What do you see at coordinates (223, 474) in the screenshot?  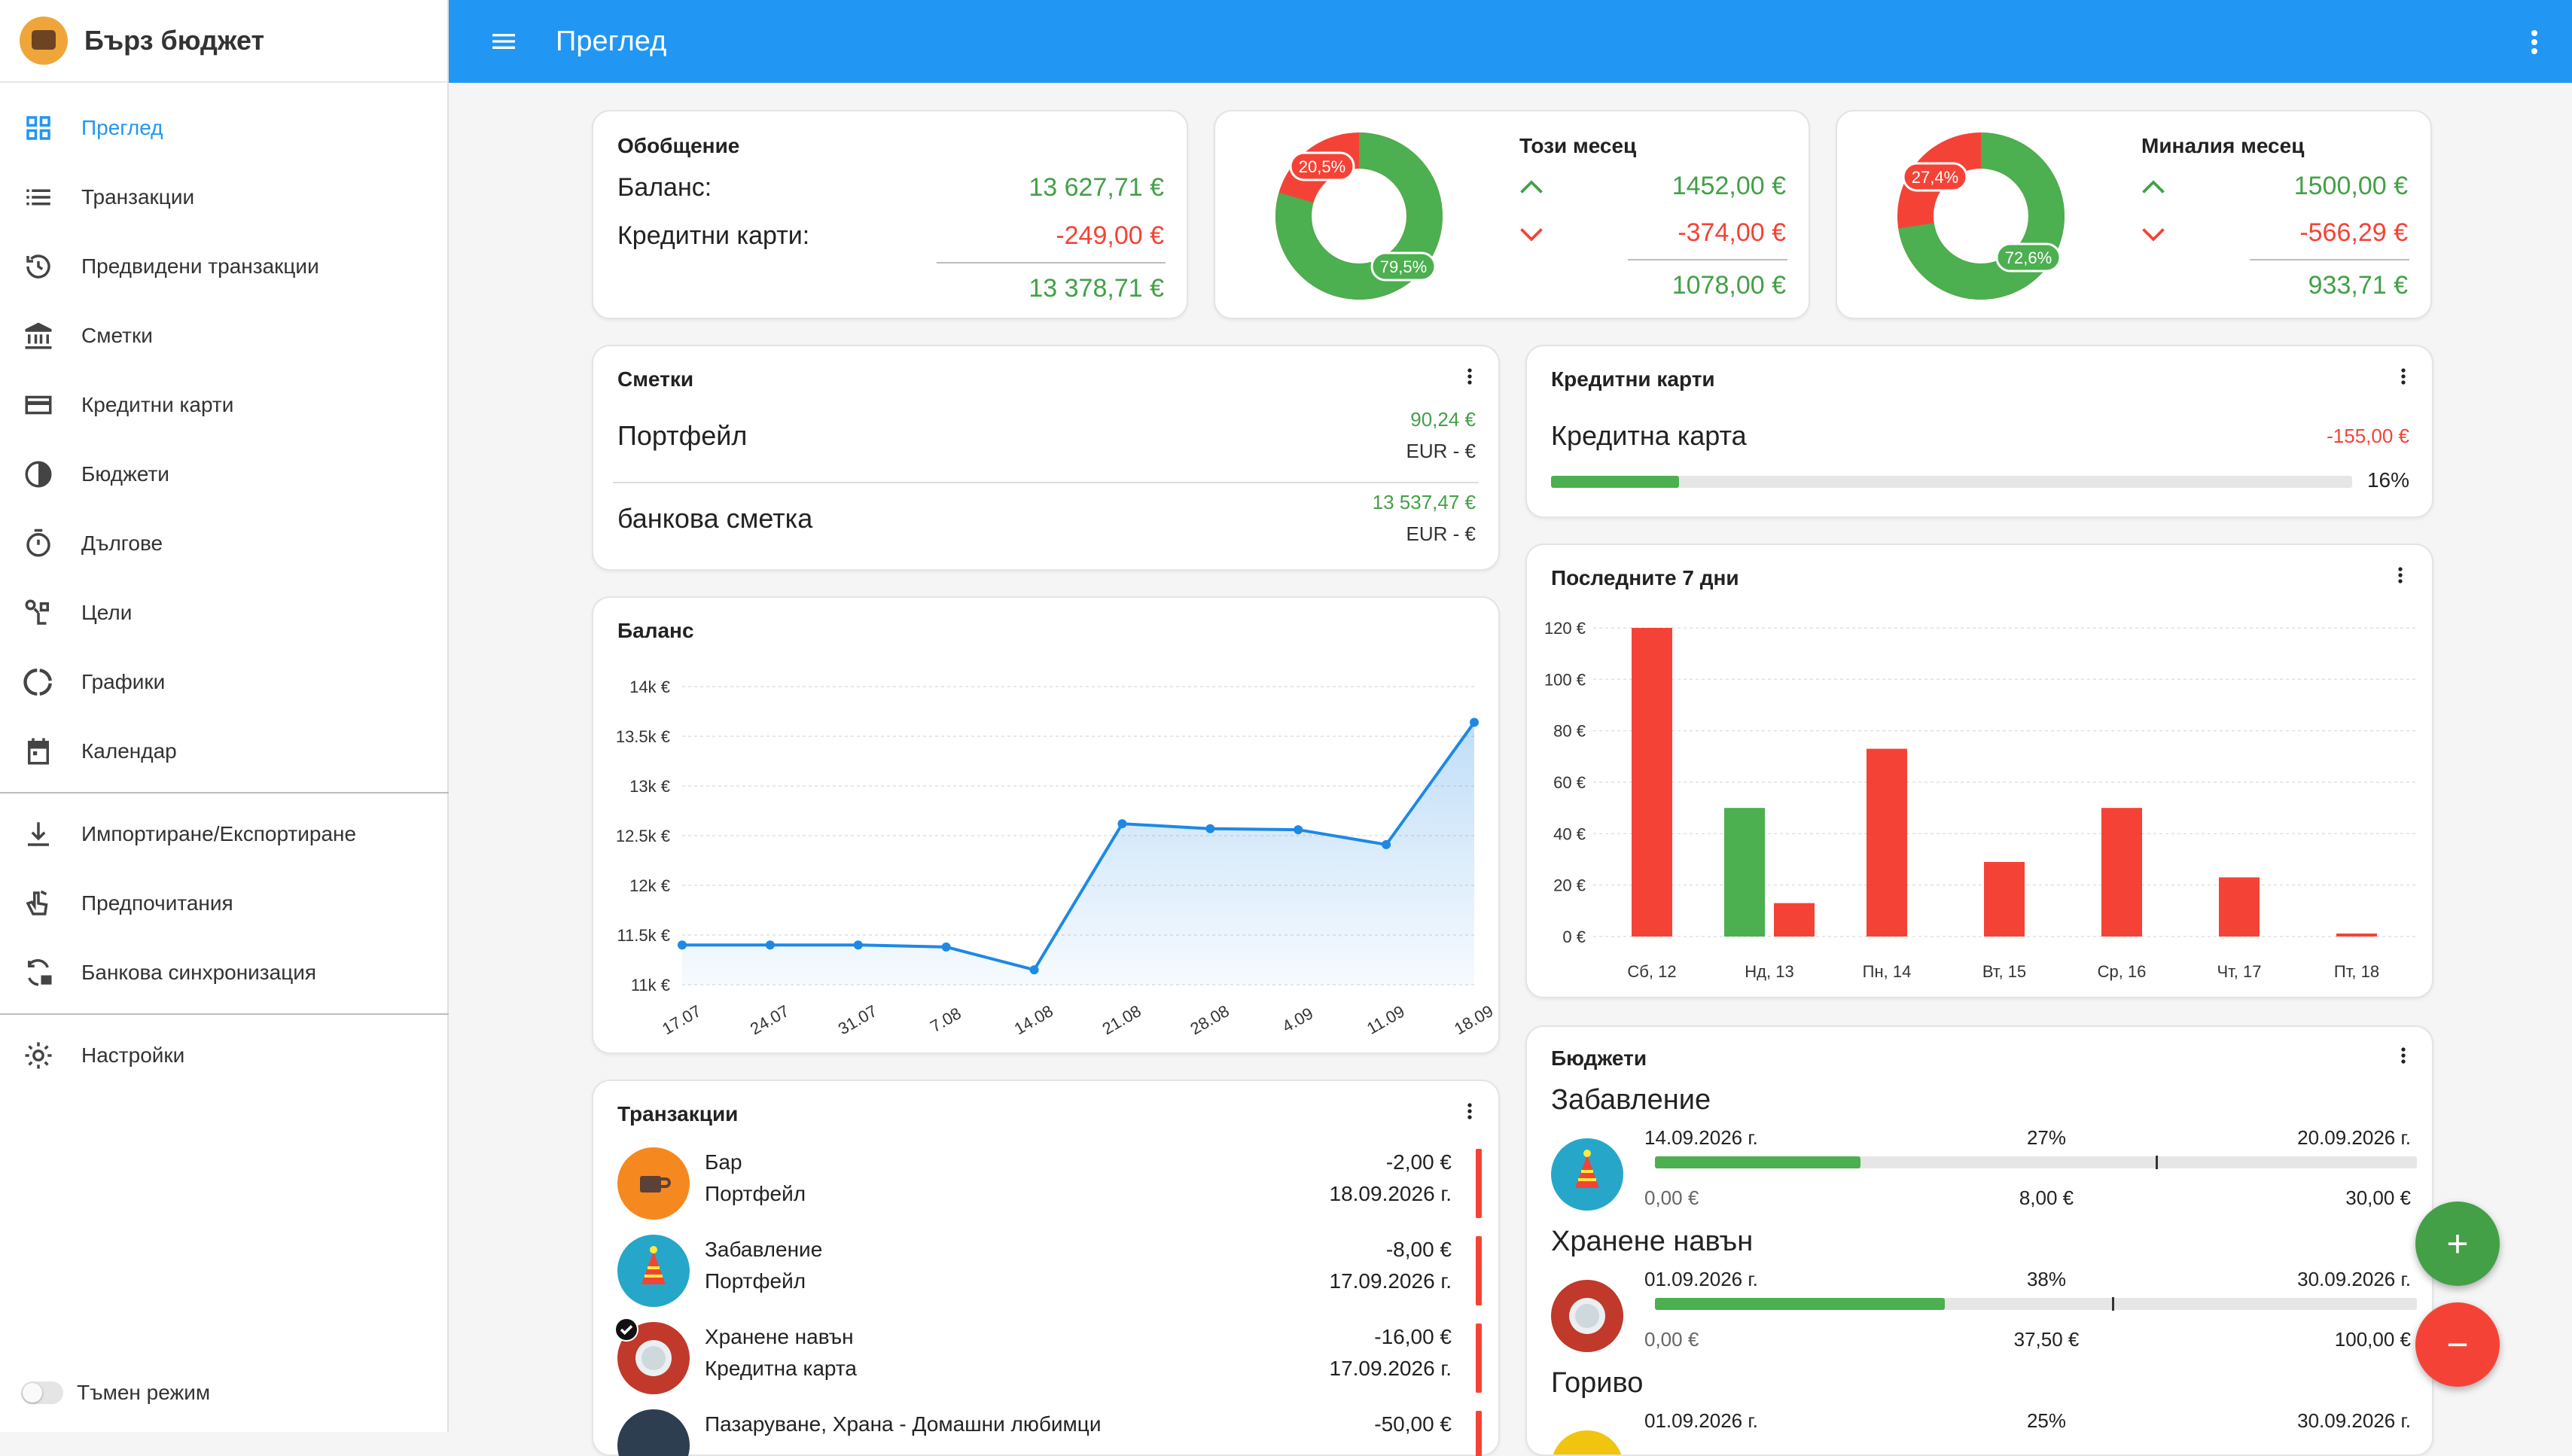 I see `sidebar-item-budgets: Бюджети` at bounding box center [223, 474].